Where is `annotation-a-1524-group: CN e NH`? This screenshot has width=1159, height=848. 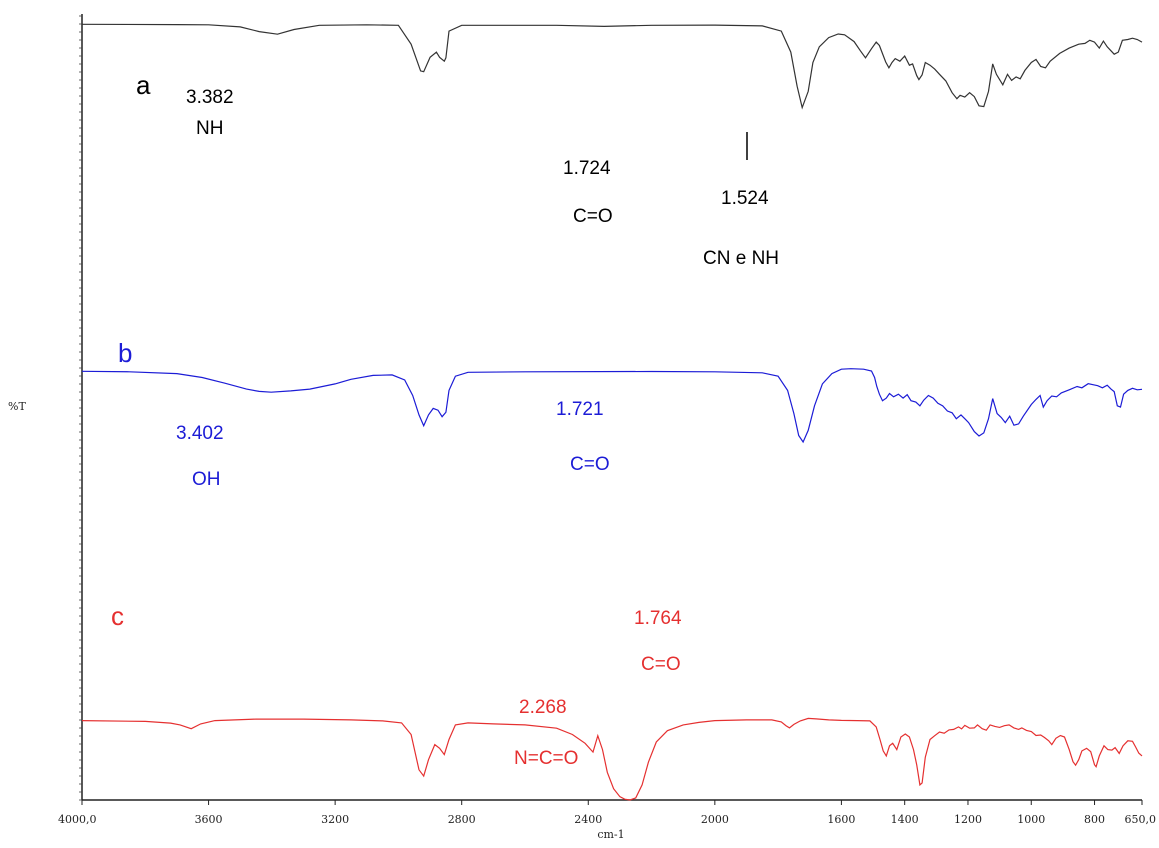 annotation-a-1524-group: CN e NH is located at coordinates (741, 258).